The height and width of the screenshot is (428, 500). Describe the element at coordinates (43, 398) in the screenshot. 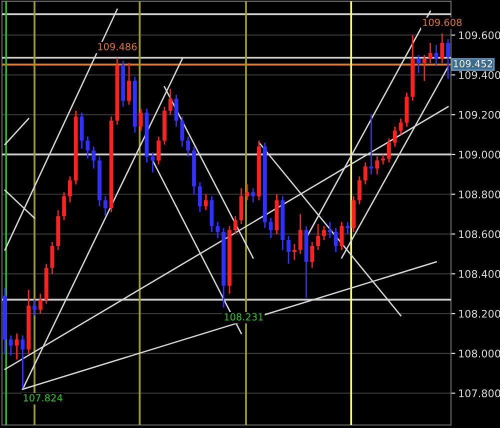

I see `annotation: 107.824` at that location.